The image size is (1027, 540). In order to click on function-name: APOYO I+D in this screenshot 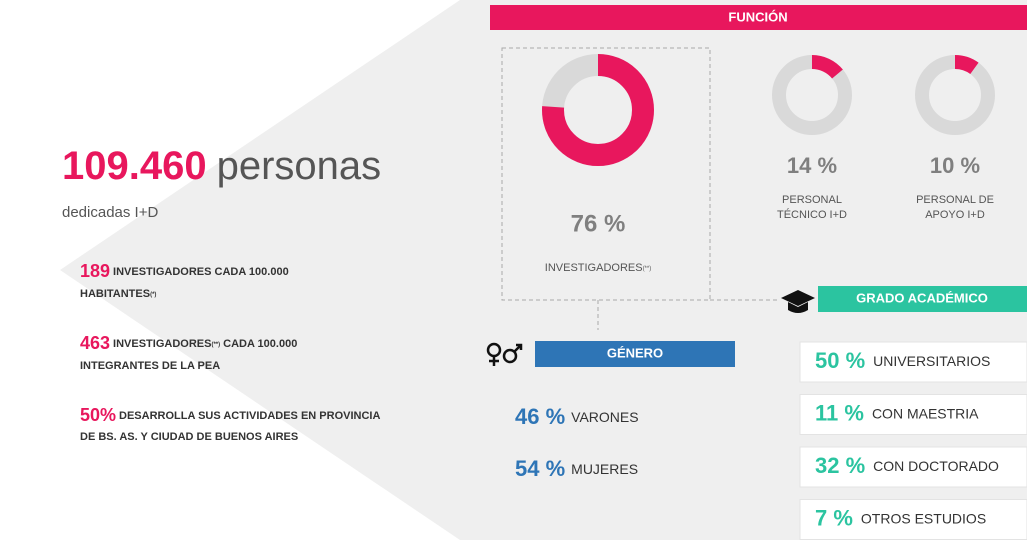, I will do `click(955, 215)`.